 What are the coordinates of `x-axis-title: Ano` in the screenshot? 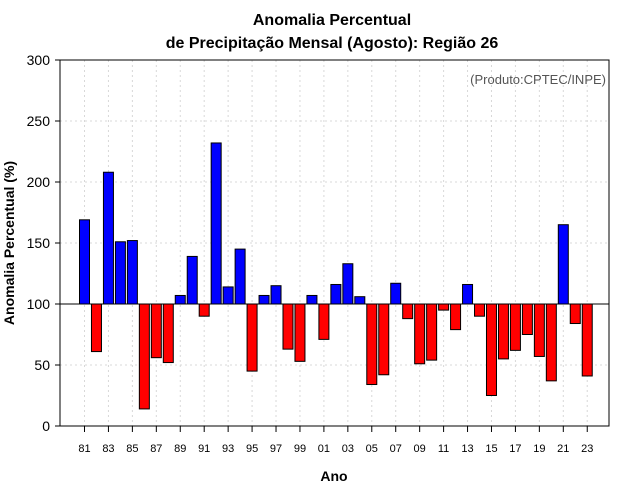 It's located at (333, 476).